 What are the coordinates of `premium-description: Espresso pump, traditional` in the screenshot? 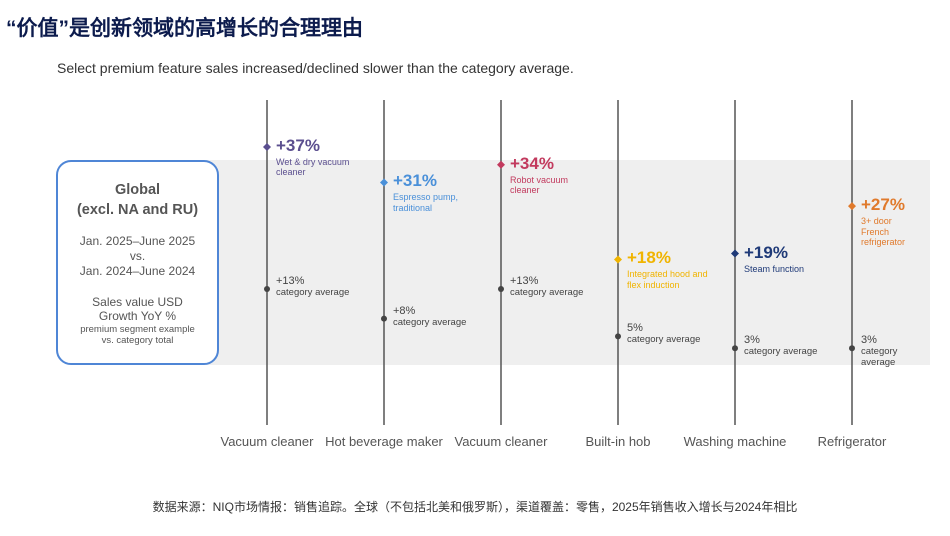 It's located at (426, 202).